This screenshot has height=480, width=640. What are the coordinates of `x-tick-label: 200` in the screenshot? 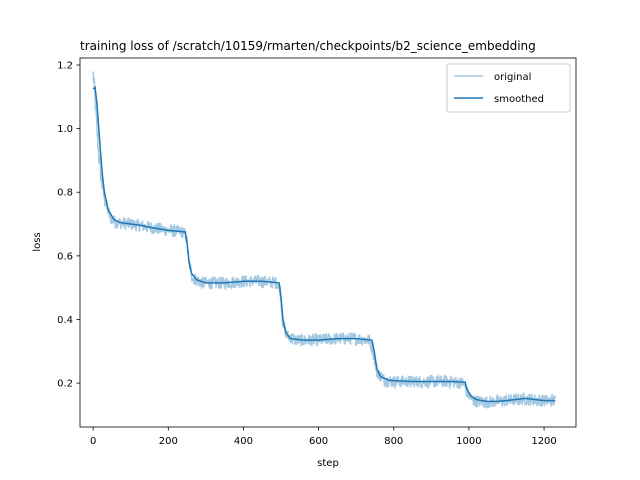 It's located at (168, 441).